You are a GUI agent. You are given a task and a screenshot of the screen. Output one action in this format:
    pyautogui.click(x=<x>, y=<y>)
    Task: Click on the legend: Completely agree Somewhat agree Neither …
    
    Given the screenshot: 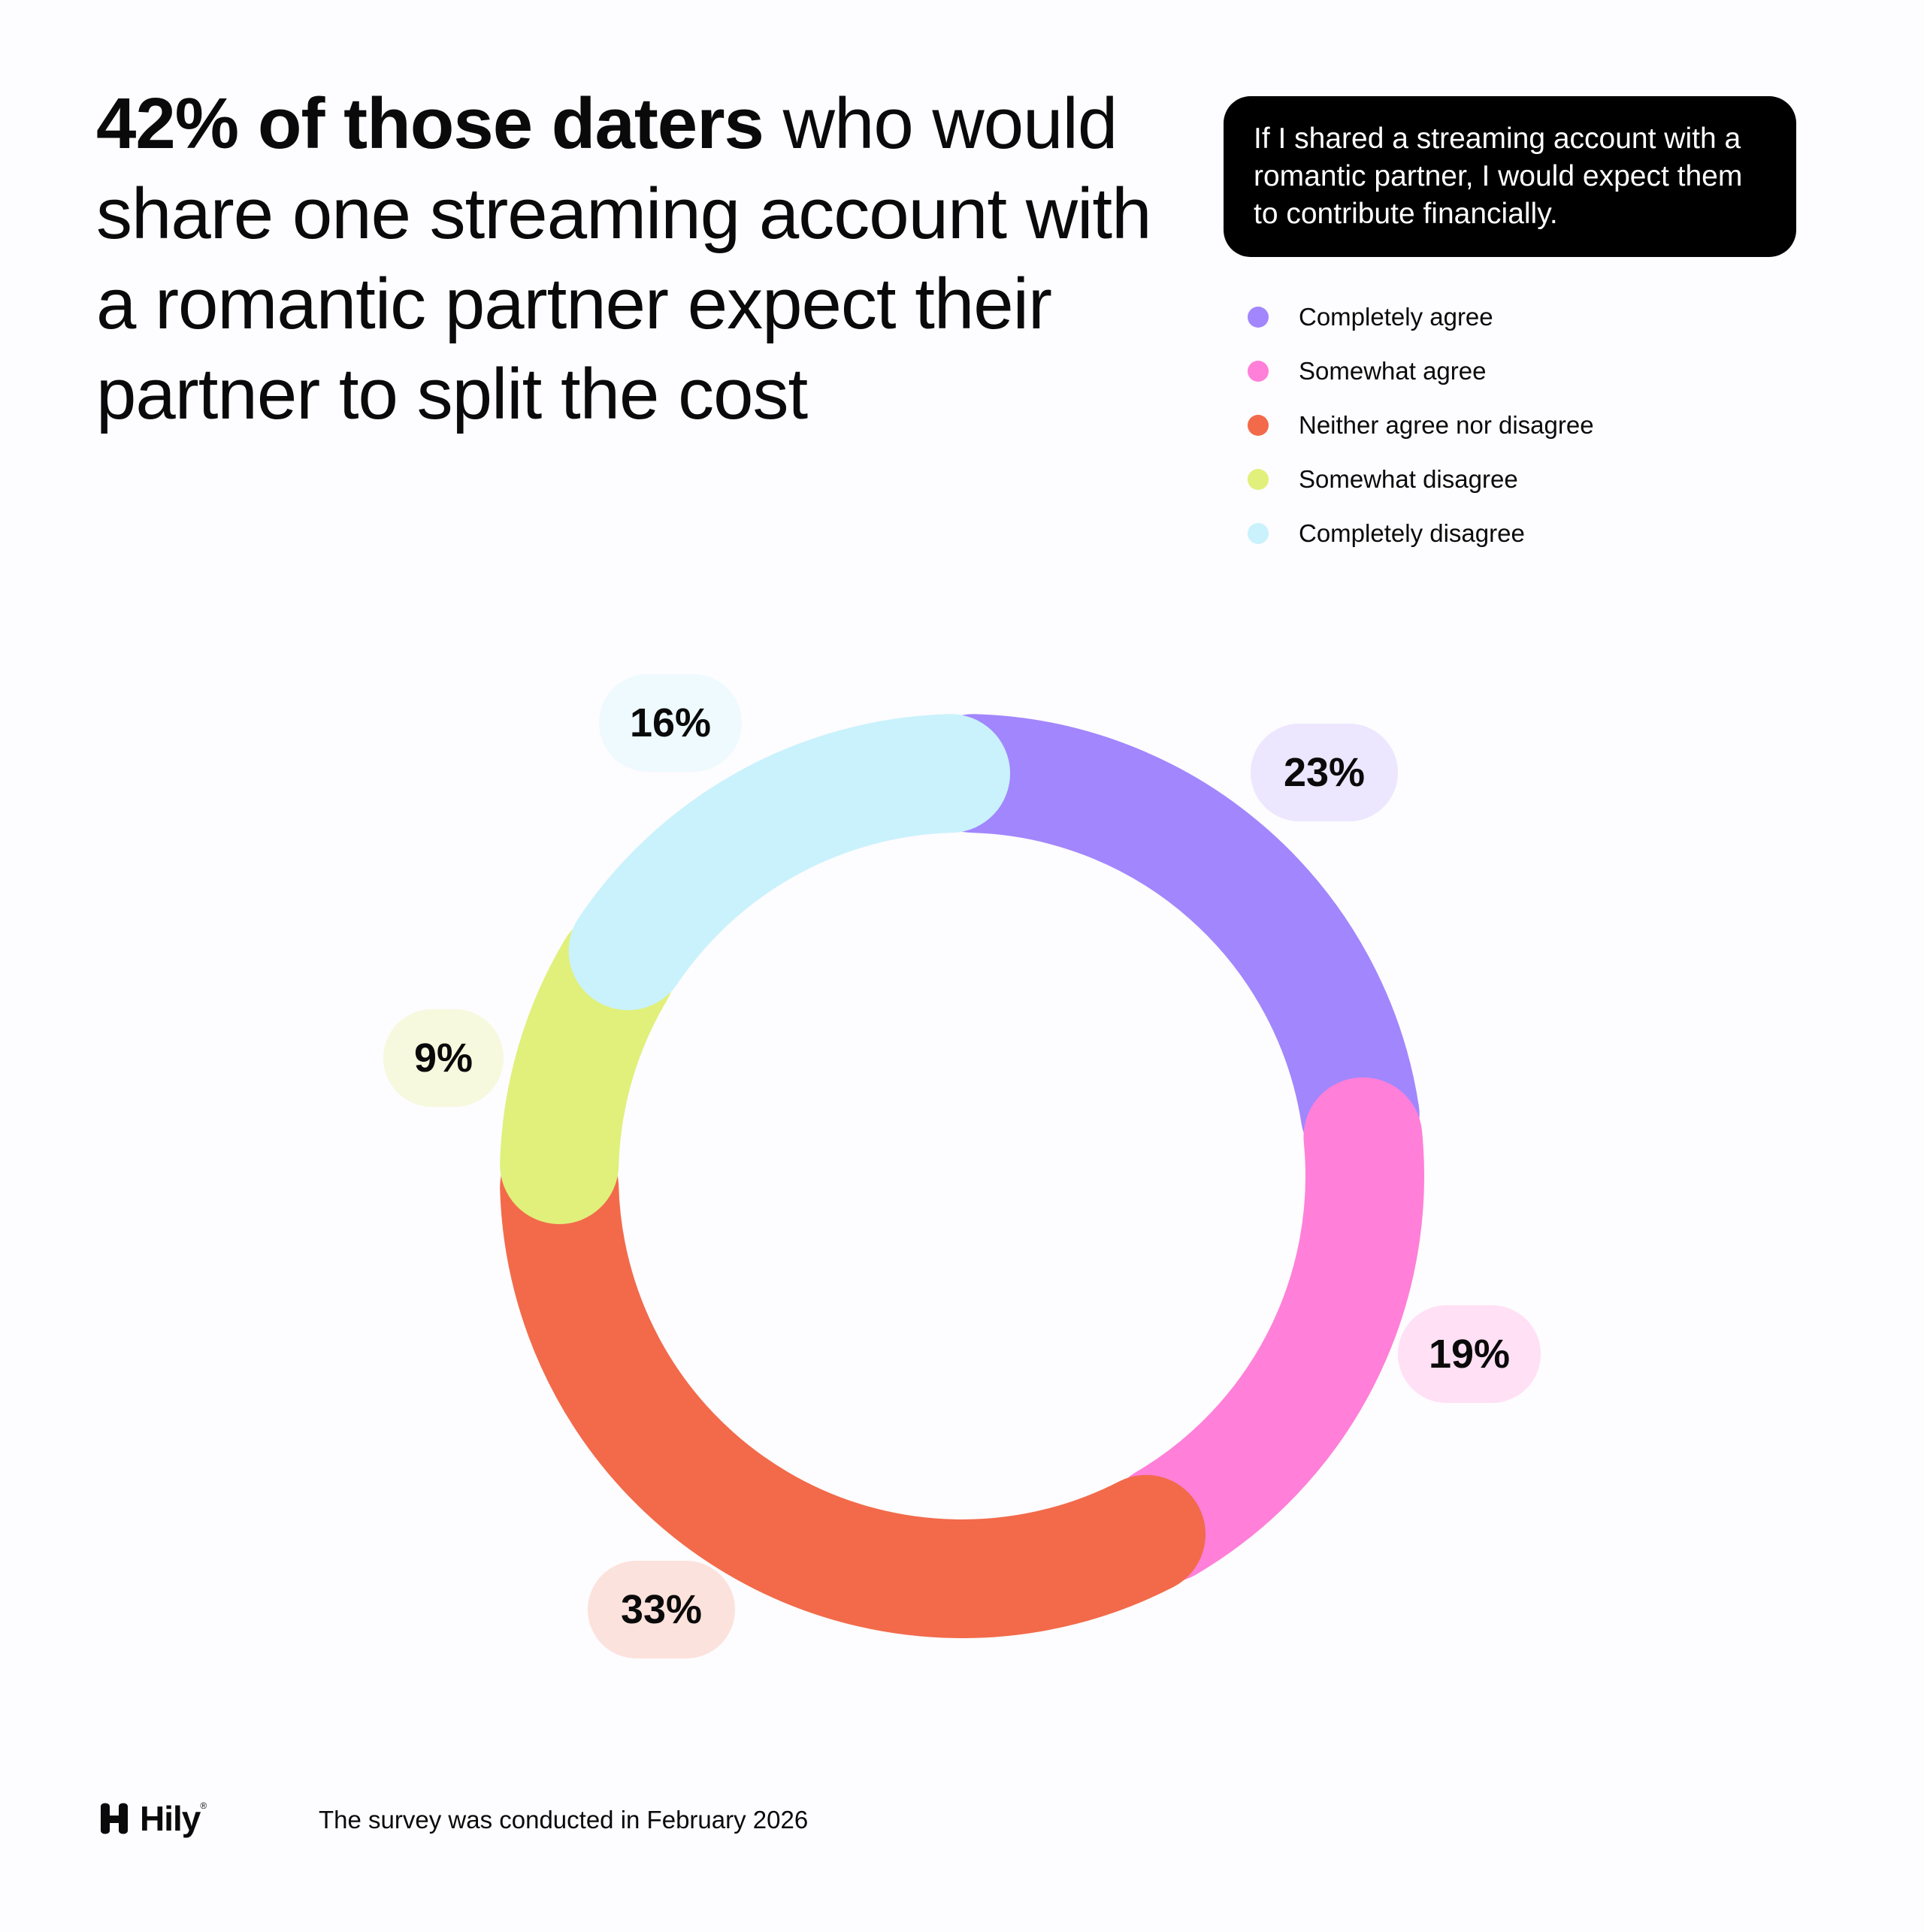 What is the action you would take?
    pyautogui.click(x=1421, y=426)
    